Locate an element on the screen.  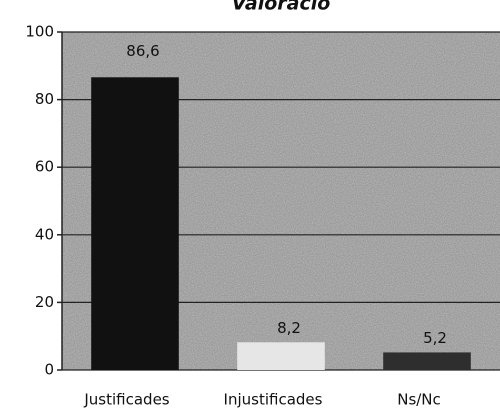
data-label: 8,2 is located at coordinates (289, 328).